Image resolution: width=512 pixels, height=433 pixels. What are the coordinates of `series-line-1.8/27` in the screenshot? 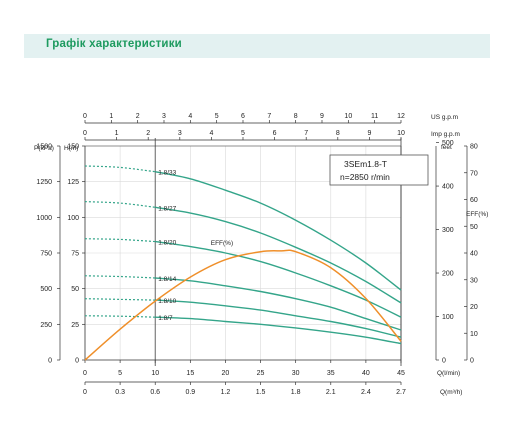 It's located at (278, 255).